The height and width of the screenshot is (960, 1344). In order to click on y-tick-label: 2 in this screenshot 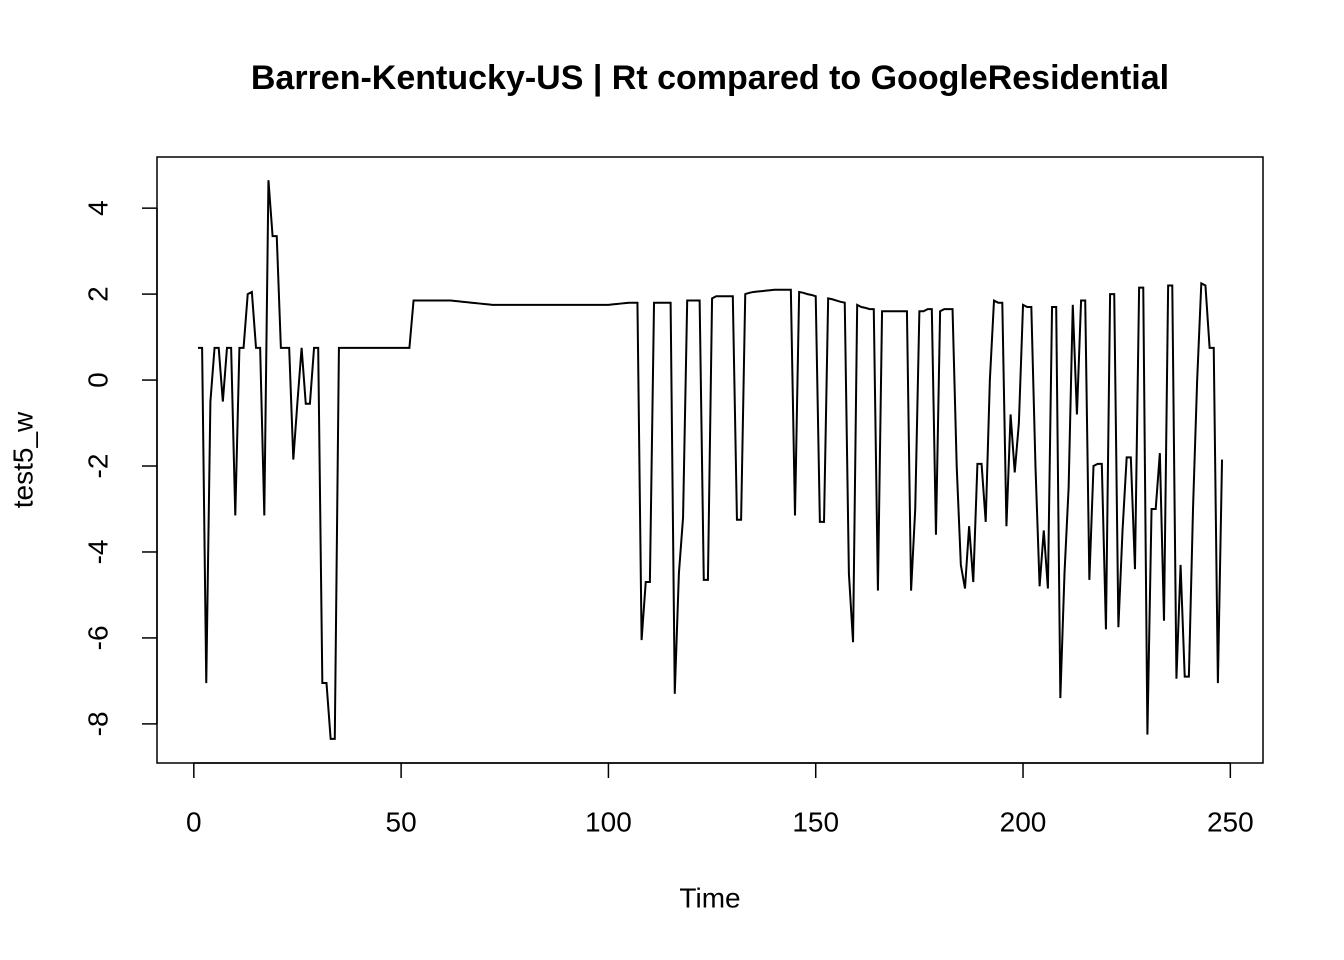, I will do `click(97, 294)`.